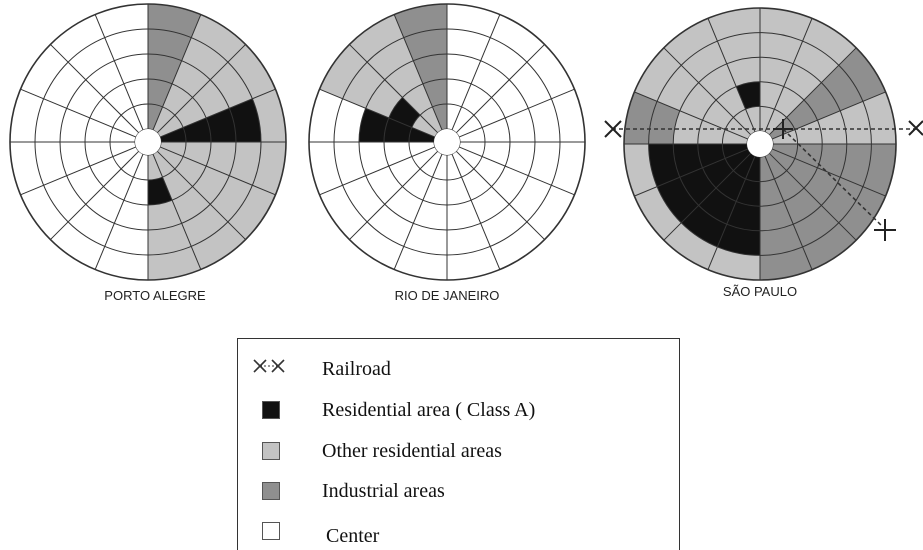 The image size is (923, 550). Describe the element at coordinates (383, 491) in the screenshot. I see `legend-label-industrial: Industrial areas` at that location.